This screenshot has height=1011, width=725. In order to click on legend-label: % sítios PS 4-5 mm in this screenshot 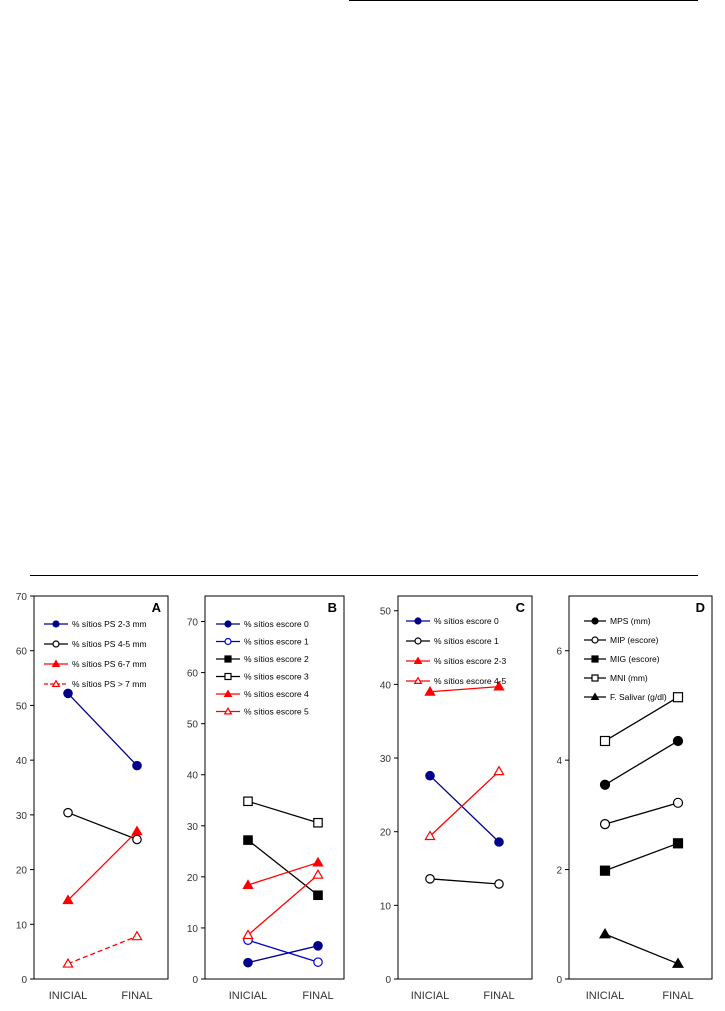, I will do `click(109, 644)`.